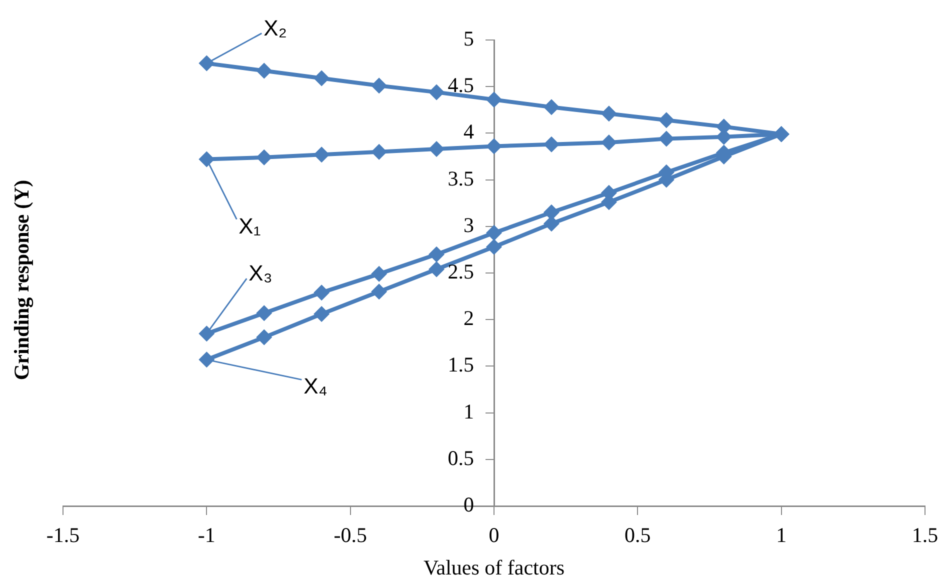 Image resolution: width=950 pixels, height=584 pixels. I want to click on y-tick-label: 3, so click(469, 224).